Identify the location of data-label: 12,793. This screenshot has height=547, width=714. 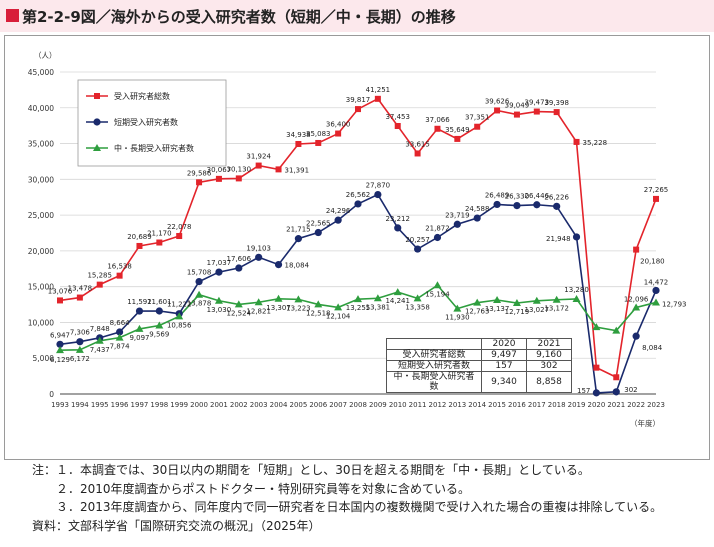
(674, 304).